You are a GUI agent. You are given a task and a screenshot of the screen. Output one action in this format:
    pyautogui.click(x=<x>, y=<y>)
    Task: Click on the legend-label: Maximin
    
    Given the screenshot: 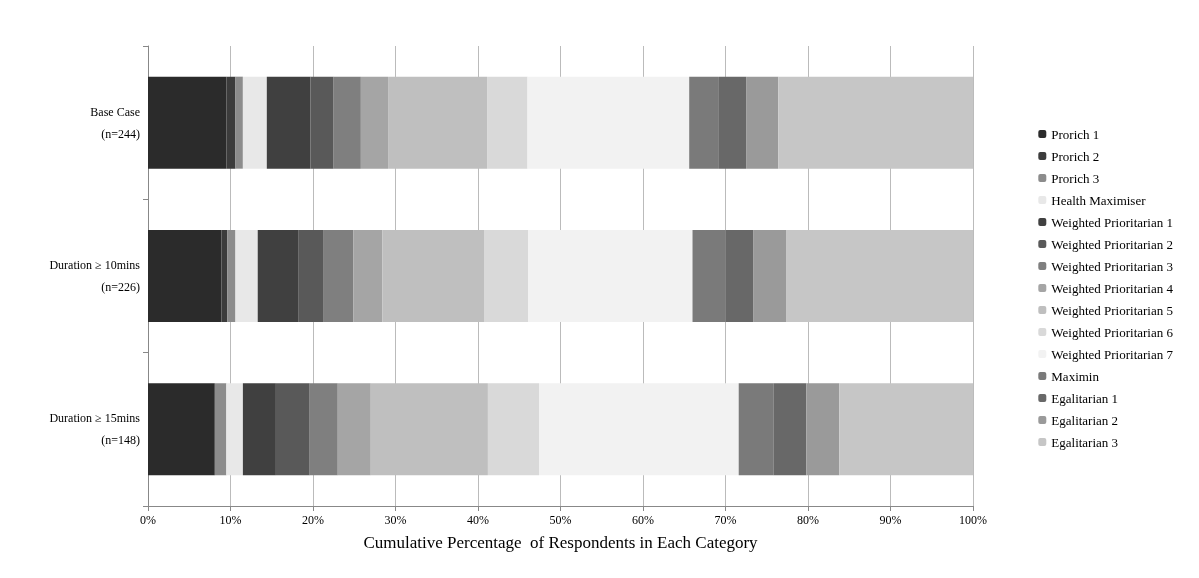 What is the action you would take?
    pyautogui.click(x=1075, y=376)
    